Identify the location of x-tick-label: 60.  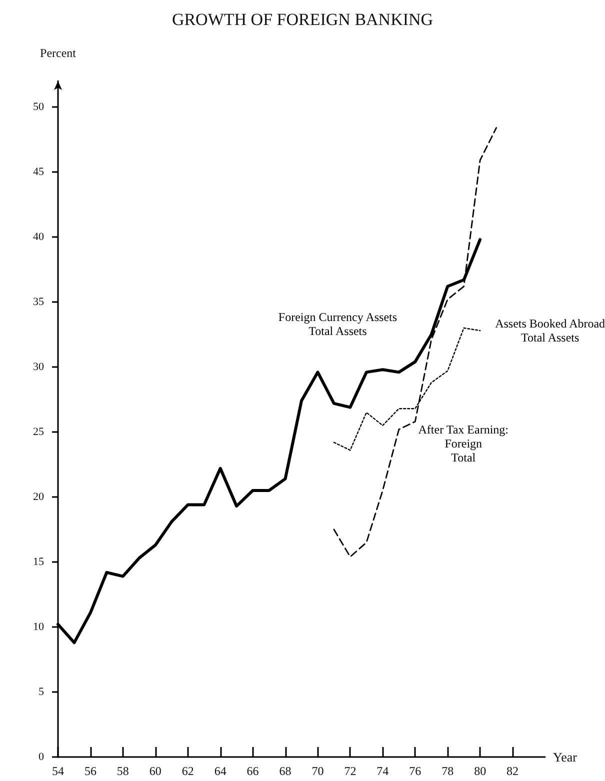
(155, 771).